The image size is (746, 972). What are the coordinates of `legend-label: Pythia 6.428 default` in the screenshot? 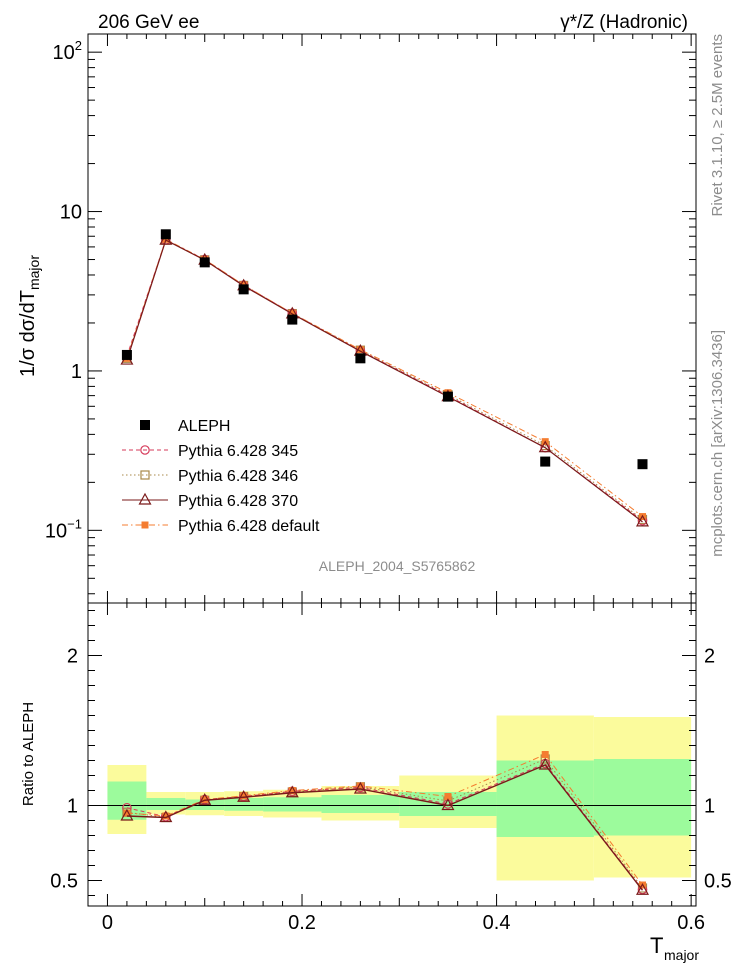 It's located at (249, 526).